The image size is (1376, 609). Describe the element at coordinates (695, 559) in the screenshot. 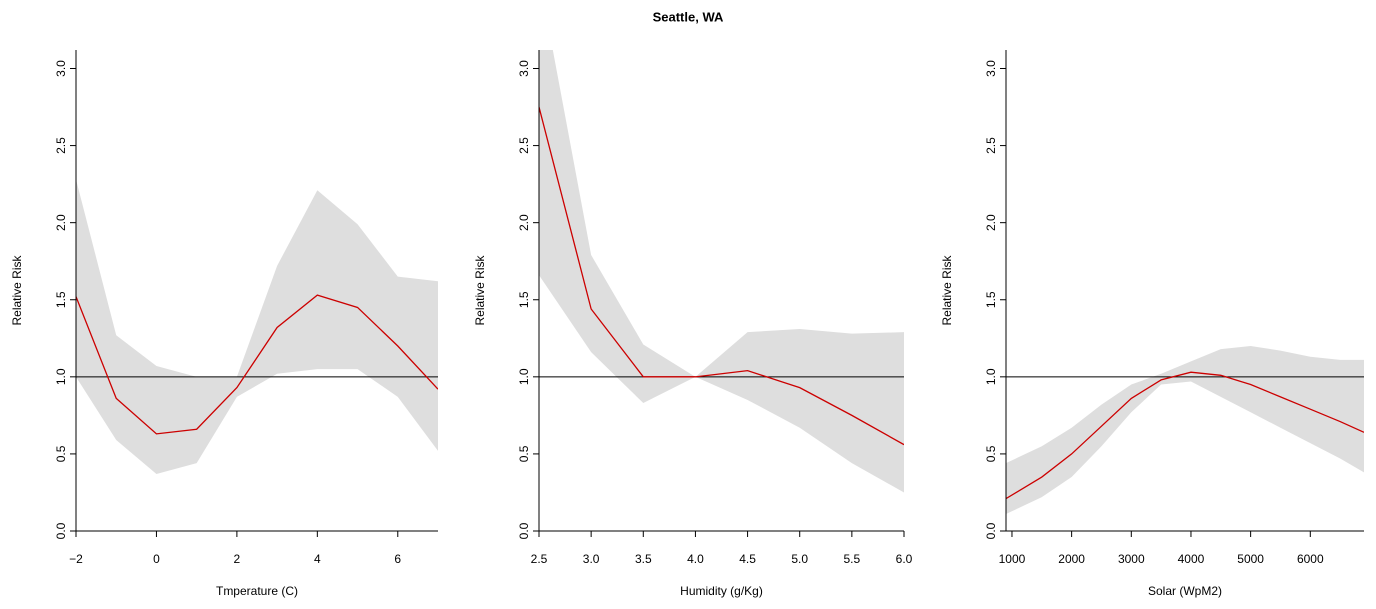

I see `x-tick-label: 4.0` at that location.